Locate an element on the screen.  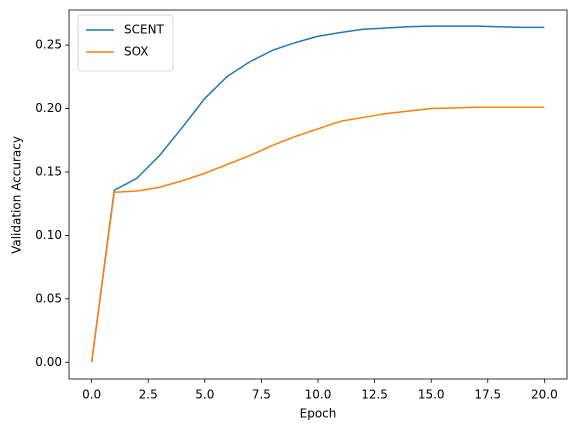
y-tick-label: 0.00 is located at coordinates (48, 362).